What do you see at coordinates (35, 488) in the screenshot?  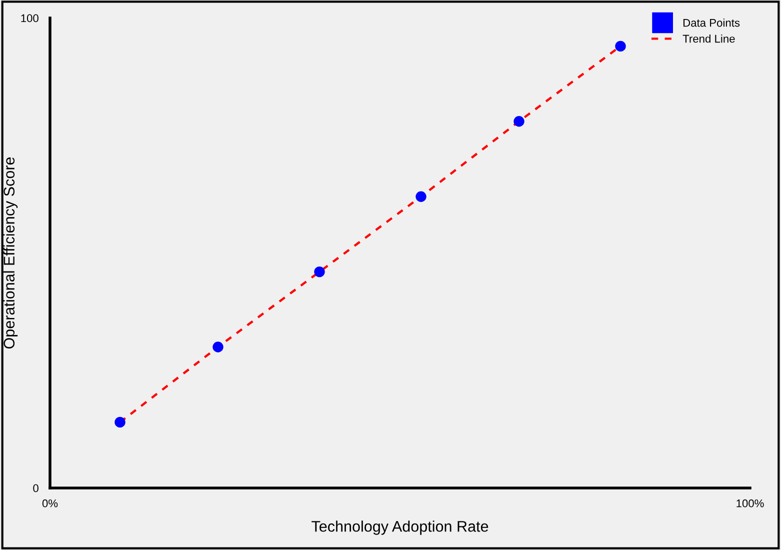 I see `y-tick-label: 0` at bounding box center [35, 488].